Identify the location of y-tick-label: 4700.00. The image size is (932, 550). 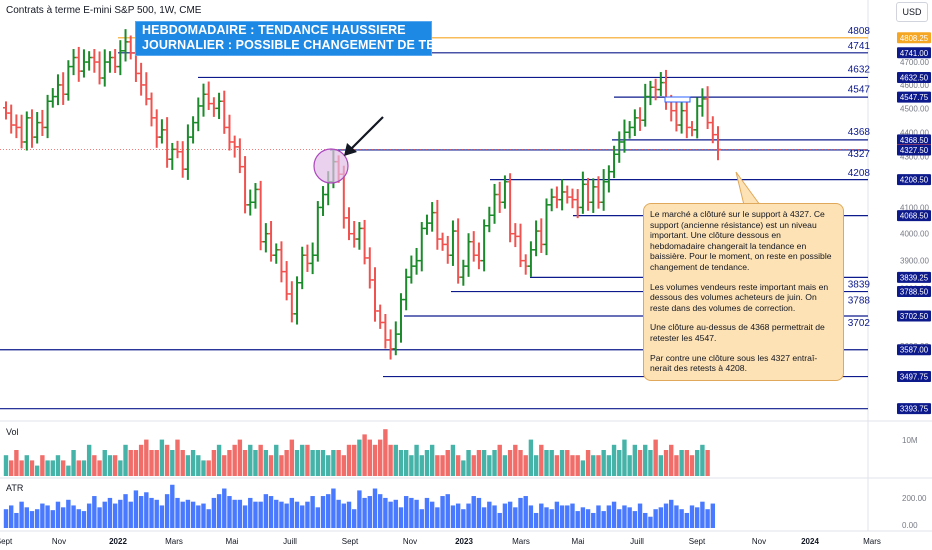
(914, 62).